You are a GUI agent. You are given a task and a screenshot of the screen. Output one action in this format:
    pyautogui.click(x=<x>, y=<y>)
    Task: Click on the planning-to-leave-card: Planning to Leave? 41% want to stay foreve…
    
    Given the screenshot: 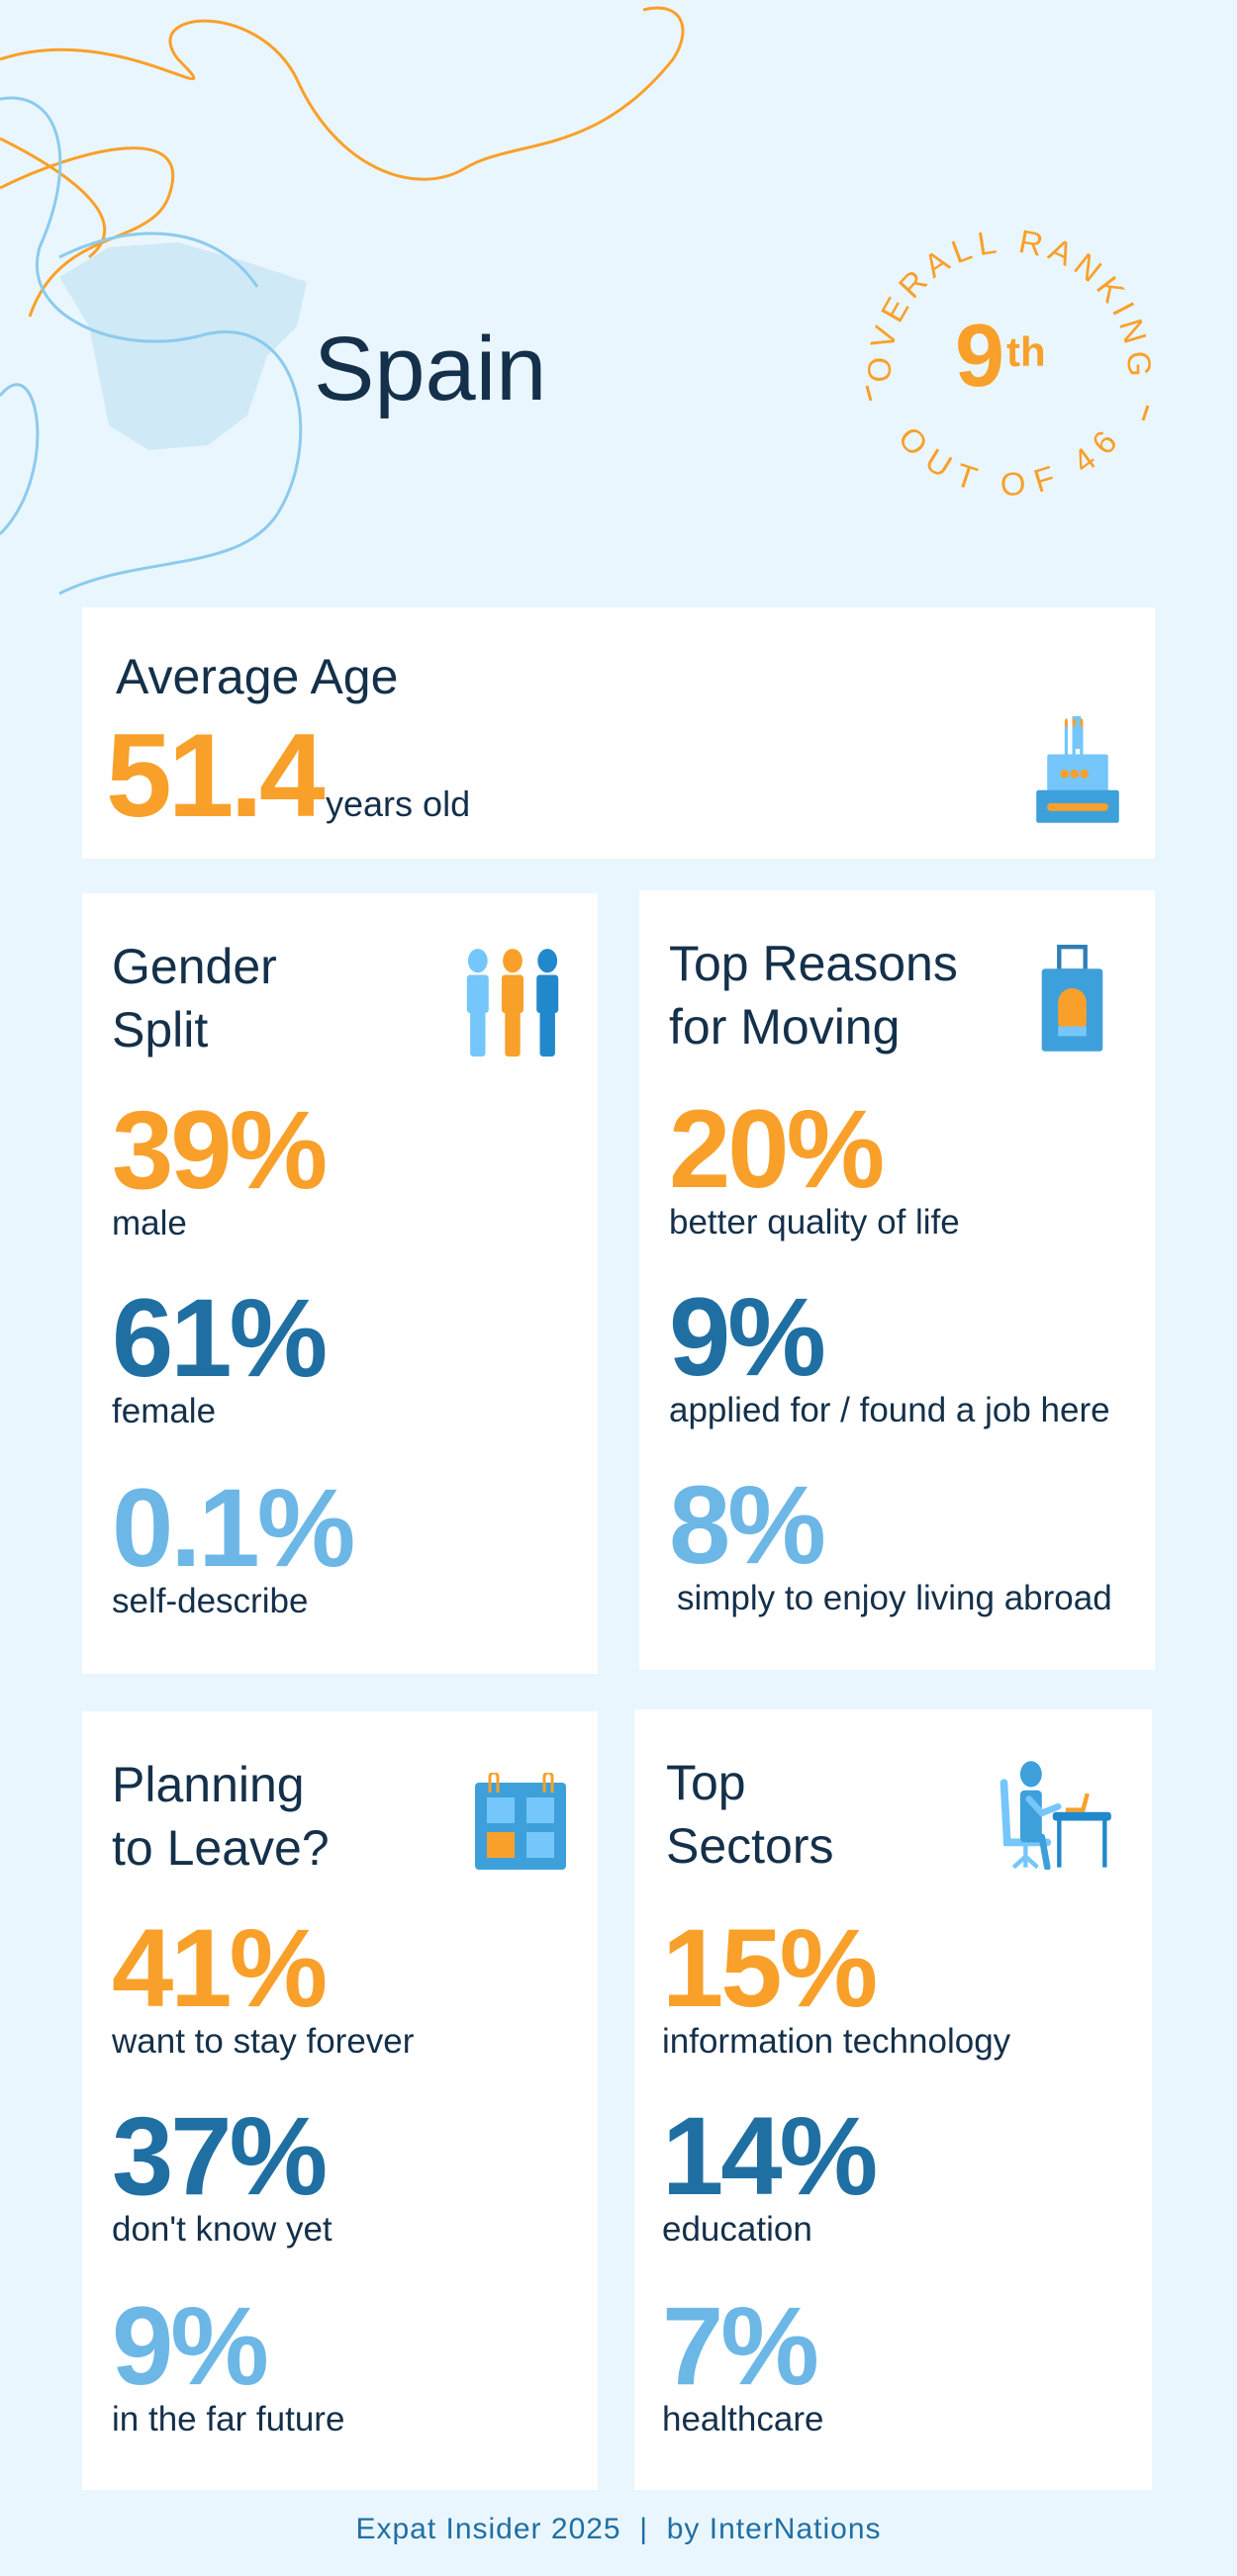 What is the action you would take?
    pyautogui.click(x=340, y=2100)
    